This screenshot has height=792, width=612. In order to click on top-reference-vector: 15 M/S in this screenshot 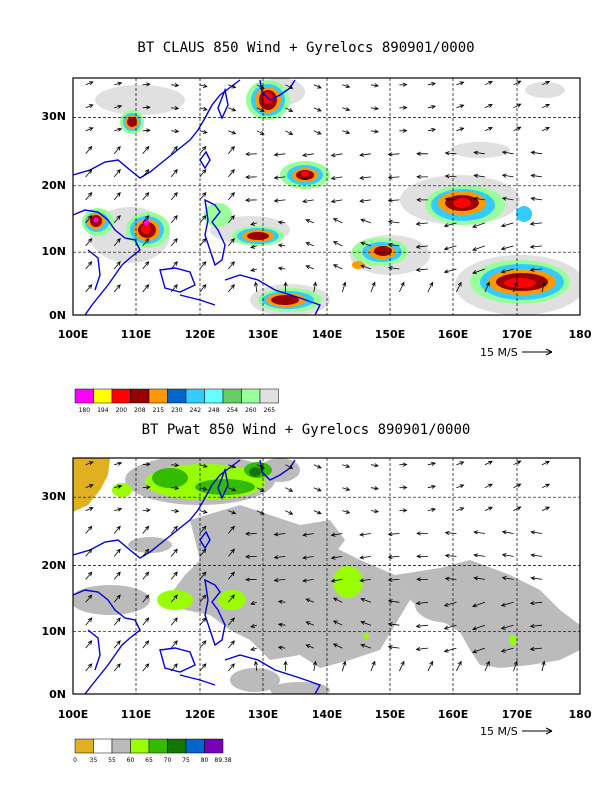, I will do `click(516, 352)`.